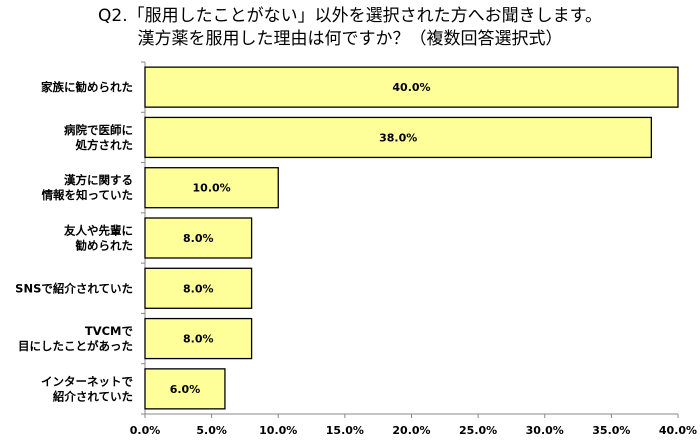  Describe the element at coordinates (105, 246) in the screenshot. I see `category-label-line: 勧められた` at that location.